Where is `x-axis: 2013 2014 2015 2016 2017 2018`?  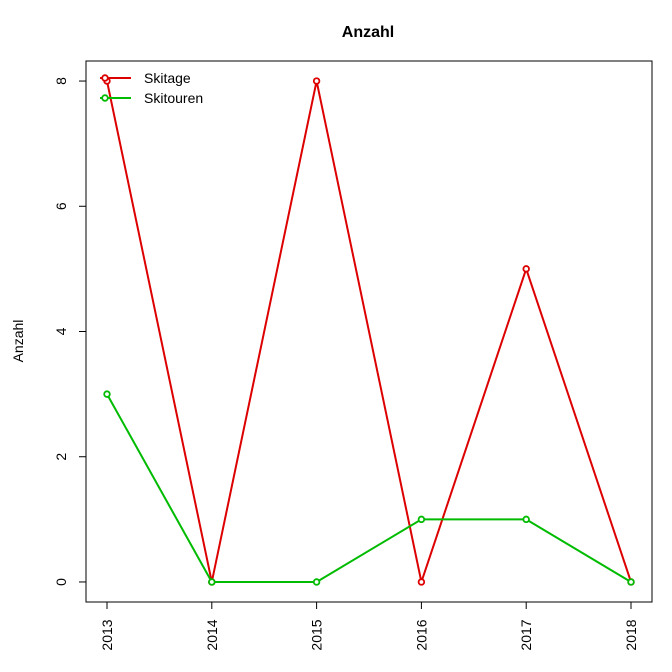
x-axis: 2013 2014 2015 2016 2017 2018 is located at coordinates (369, 626).